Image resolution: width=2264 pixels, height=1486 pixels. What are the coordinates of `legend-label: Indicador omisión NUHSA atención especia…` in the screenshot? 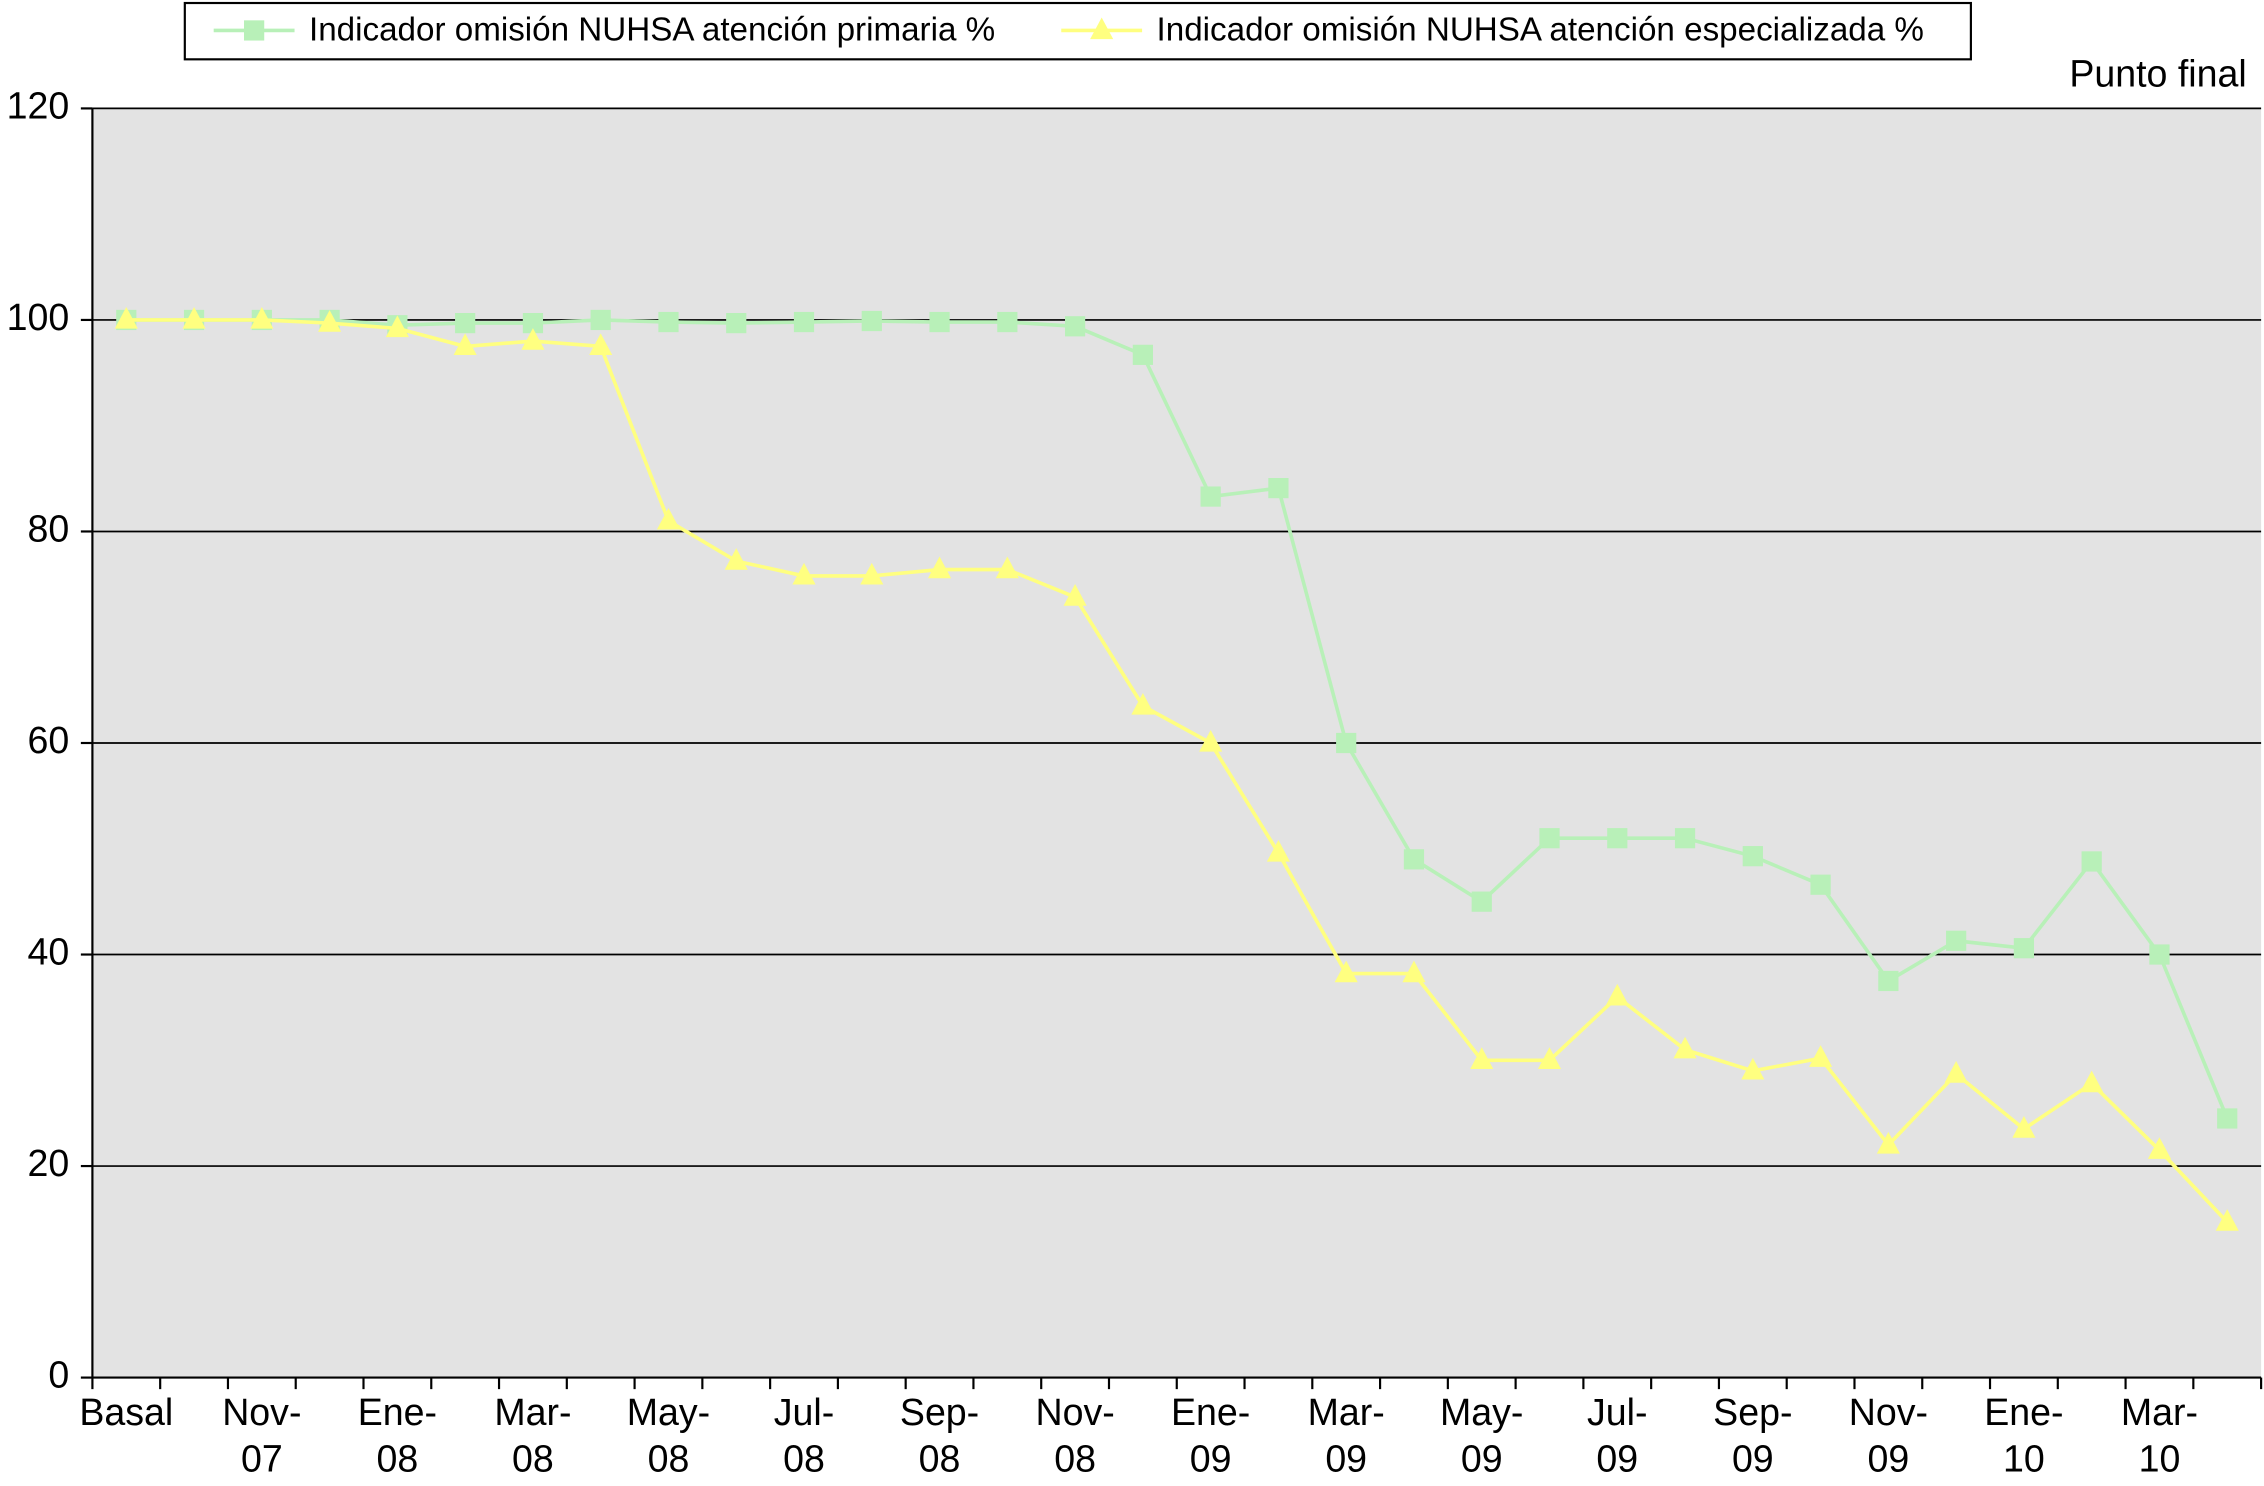 It's located at (1540, 30).